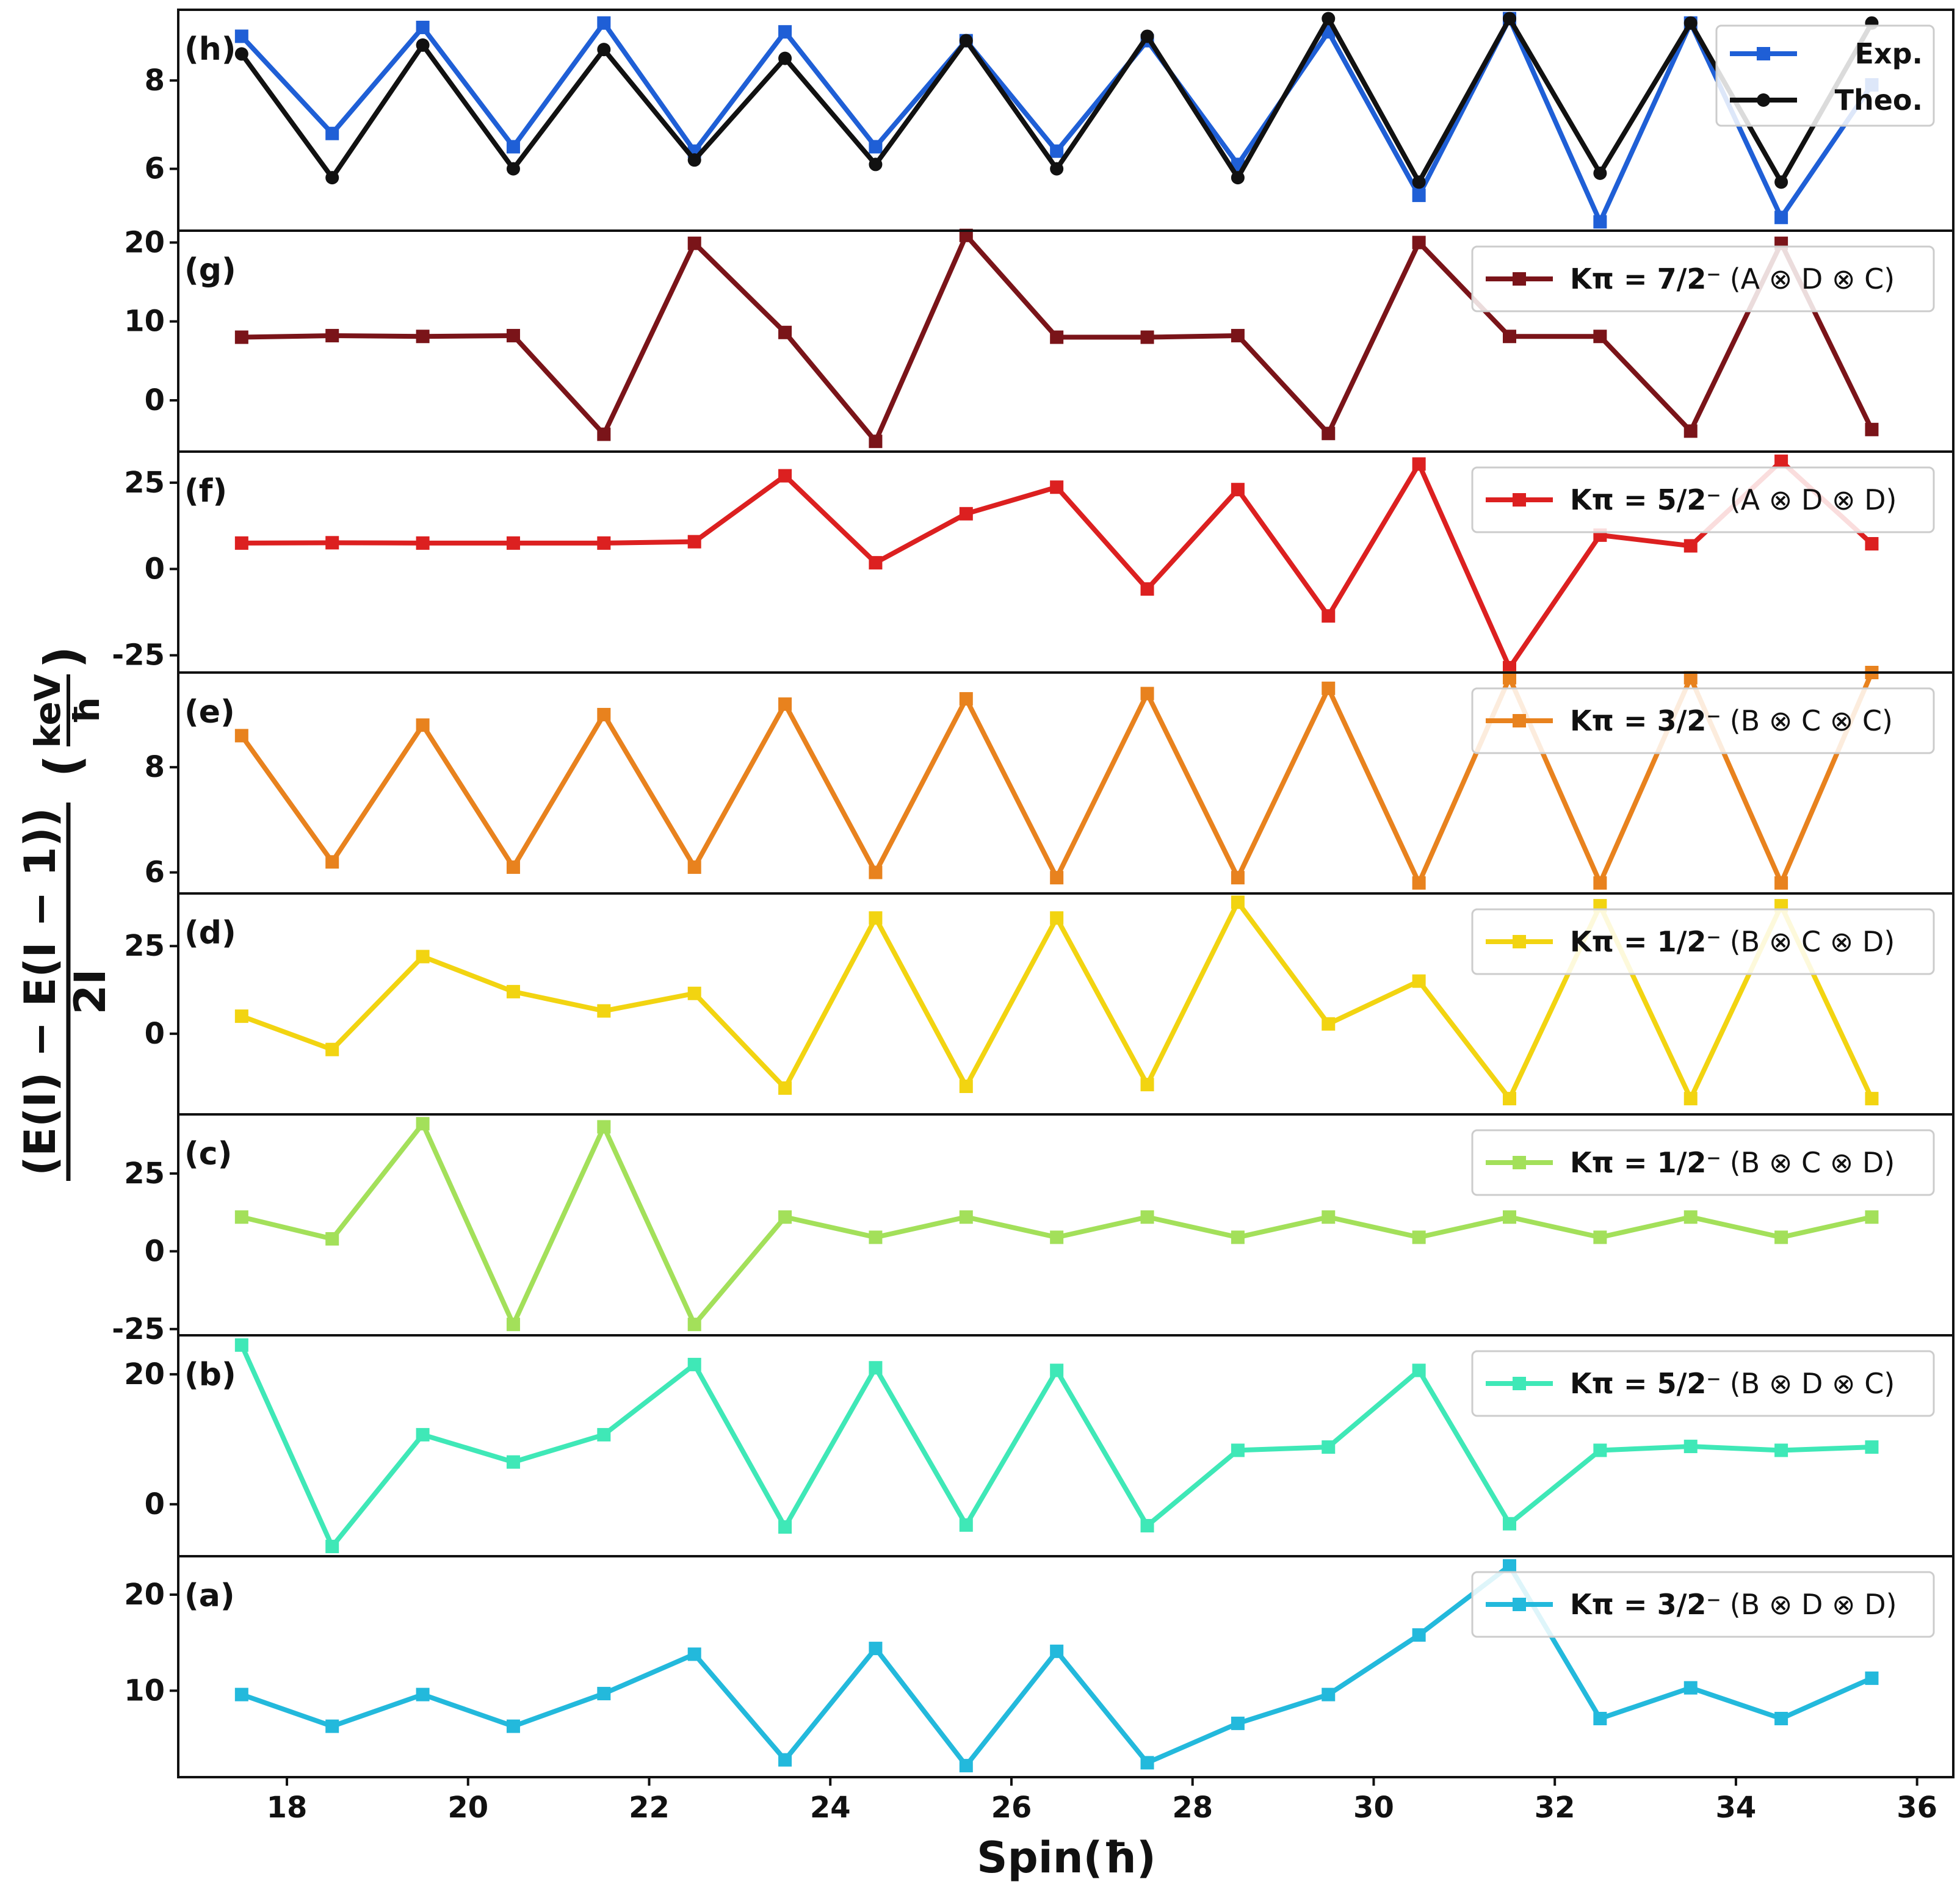 The width and height of the screenshot is (1960, 1887). I want to click on panel-label: (e), so click(210, 712).